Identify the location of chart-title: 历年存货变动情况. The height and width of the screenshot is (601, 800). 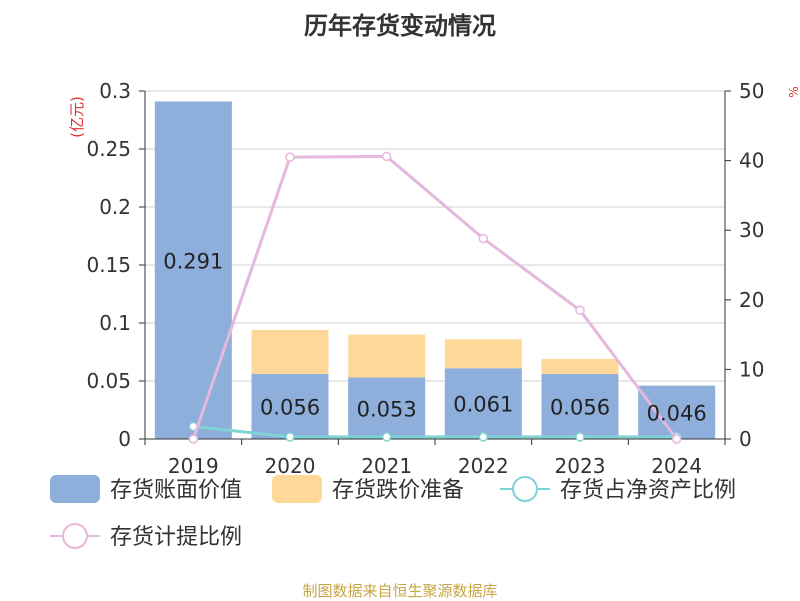
(400, 26).